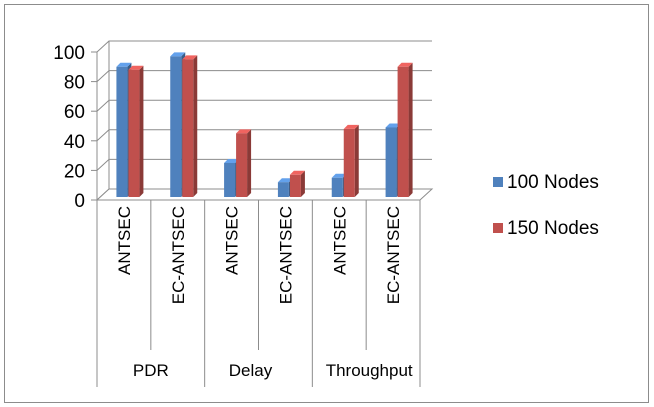  What do you see at coordinates (79, 201) in the screenshot?
I see `y-tick-label: 0` at bounding box center [79, 201].